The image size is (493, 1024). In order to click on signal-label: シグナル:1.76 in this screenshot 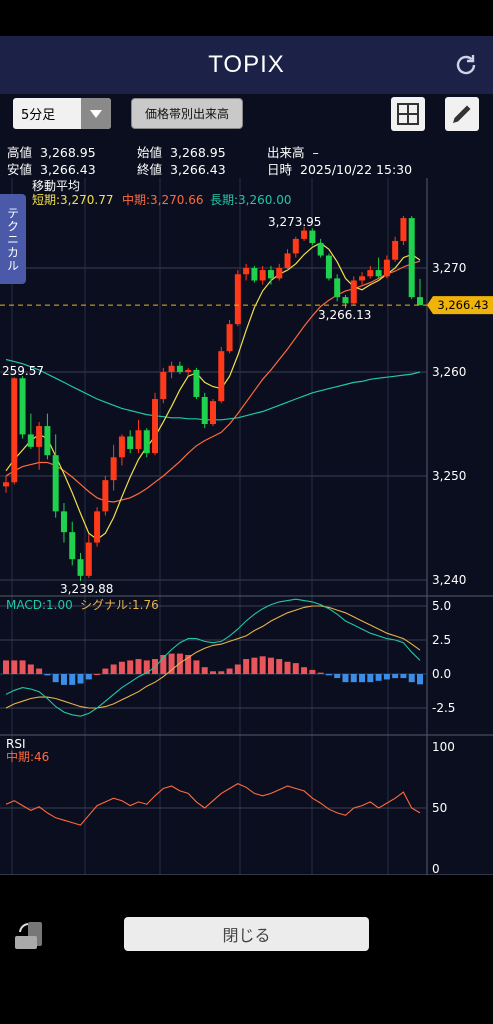, I will do `click(119, 605)`.